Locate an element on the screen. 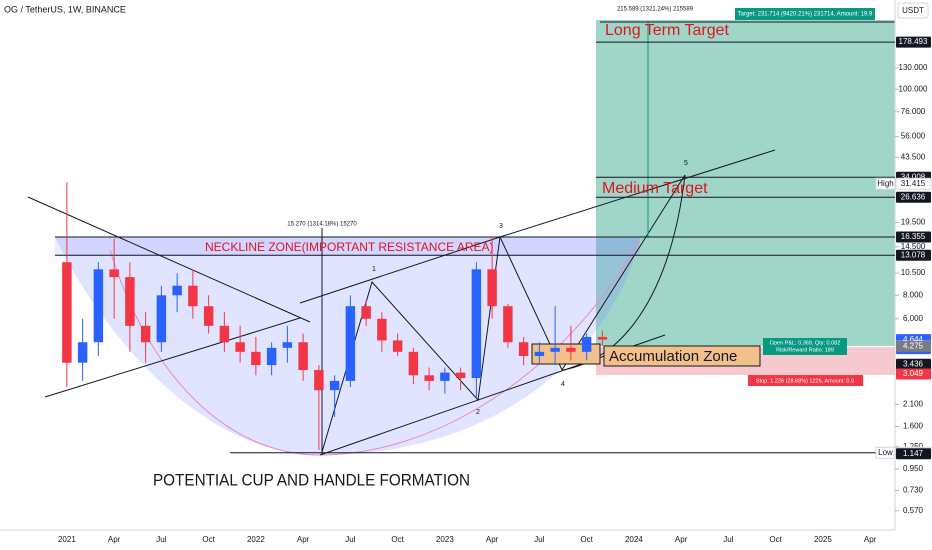 The height and width of the screenshot is (550, 932). y-tick-label: 130.000 is located at coordinates (913, 67).